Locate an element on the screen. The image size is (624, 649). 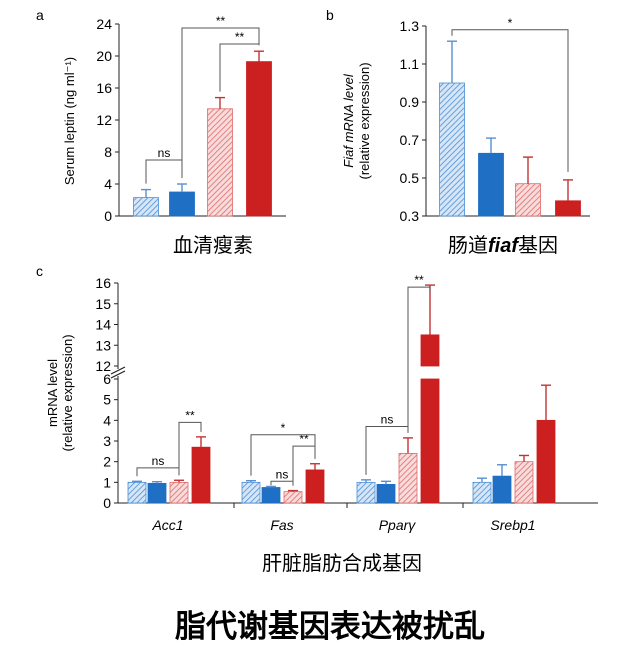
panel-b-ytick-label: 0.9 is located at coordinates (410, 102).